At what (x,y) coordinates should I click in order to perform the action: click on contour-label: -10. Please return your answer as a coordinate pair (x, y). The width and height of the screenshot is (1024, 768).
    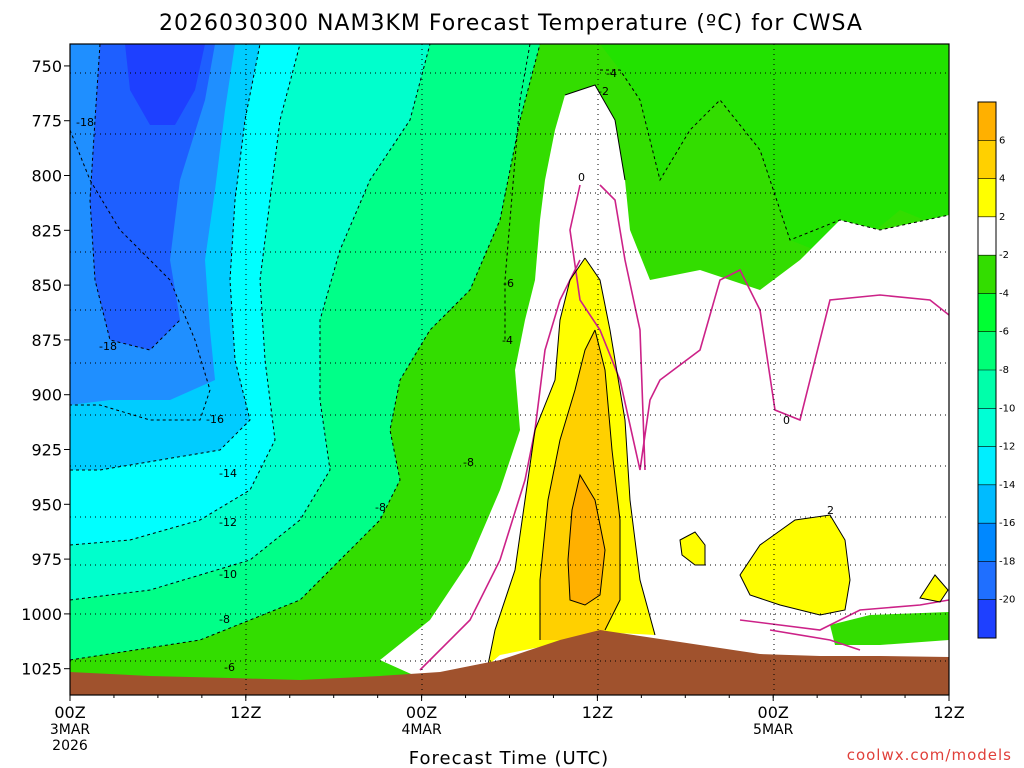
    Looking at the image, I should click on (228, 574).